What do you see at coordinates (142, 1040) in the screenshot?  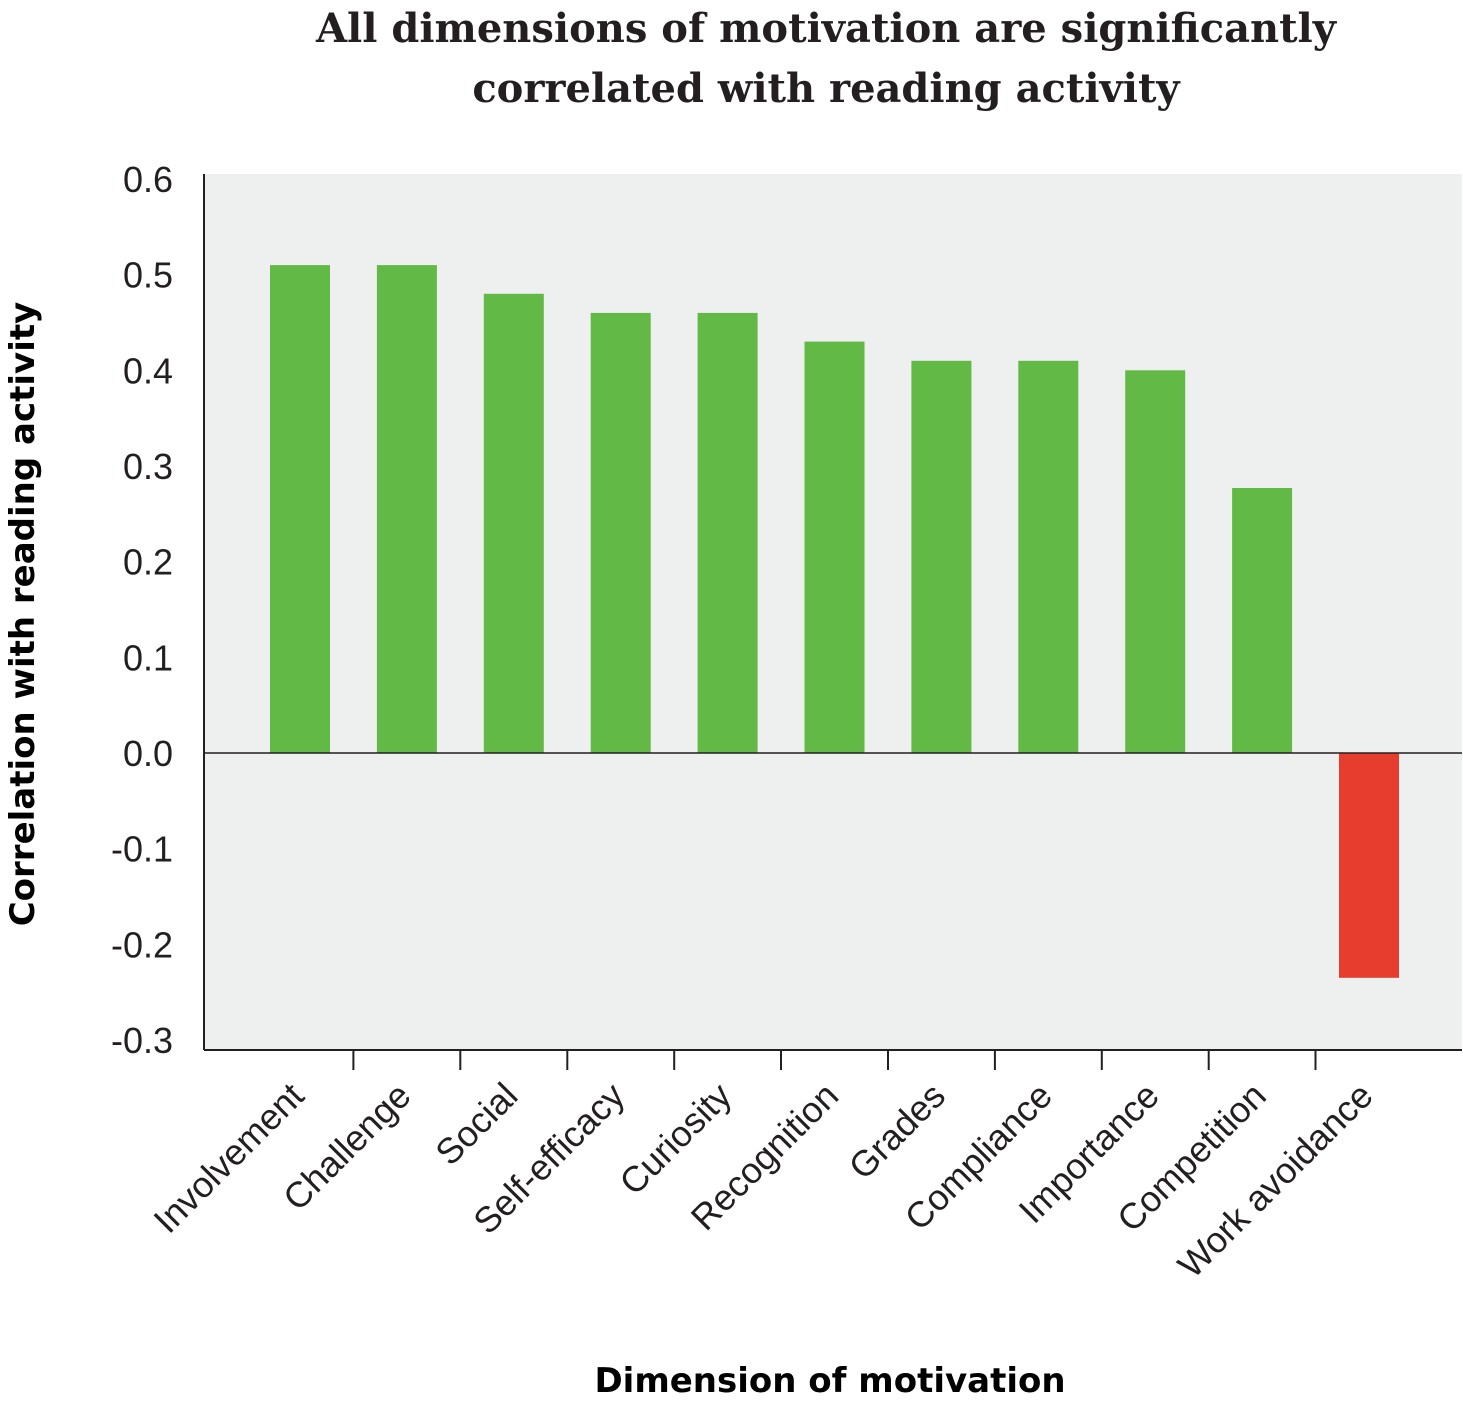 I see `y-tick-label: -0.3` at bounding box center [142, 1040].